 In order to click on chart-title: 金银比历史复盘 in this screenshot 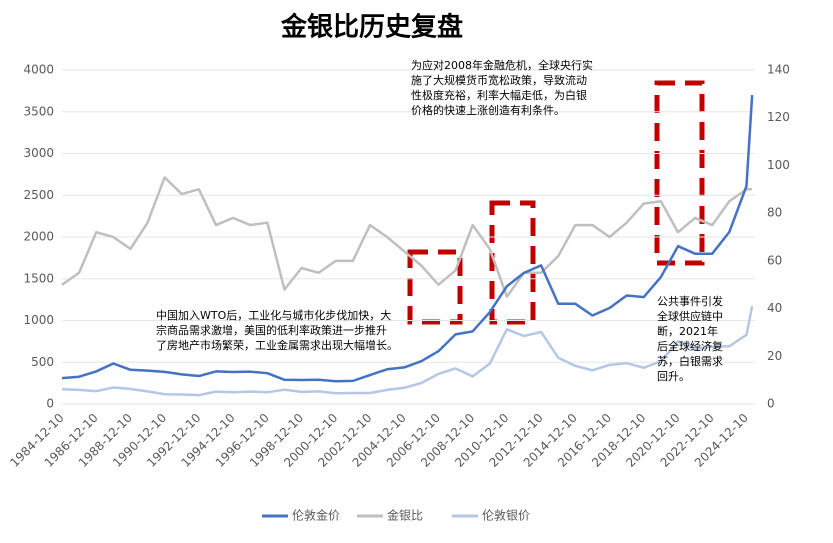, I will do `click(371, 27)`.